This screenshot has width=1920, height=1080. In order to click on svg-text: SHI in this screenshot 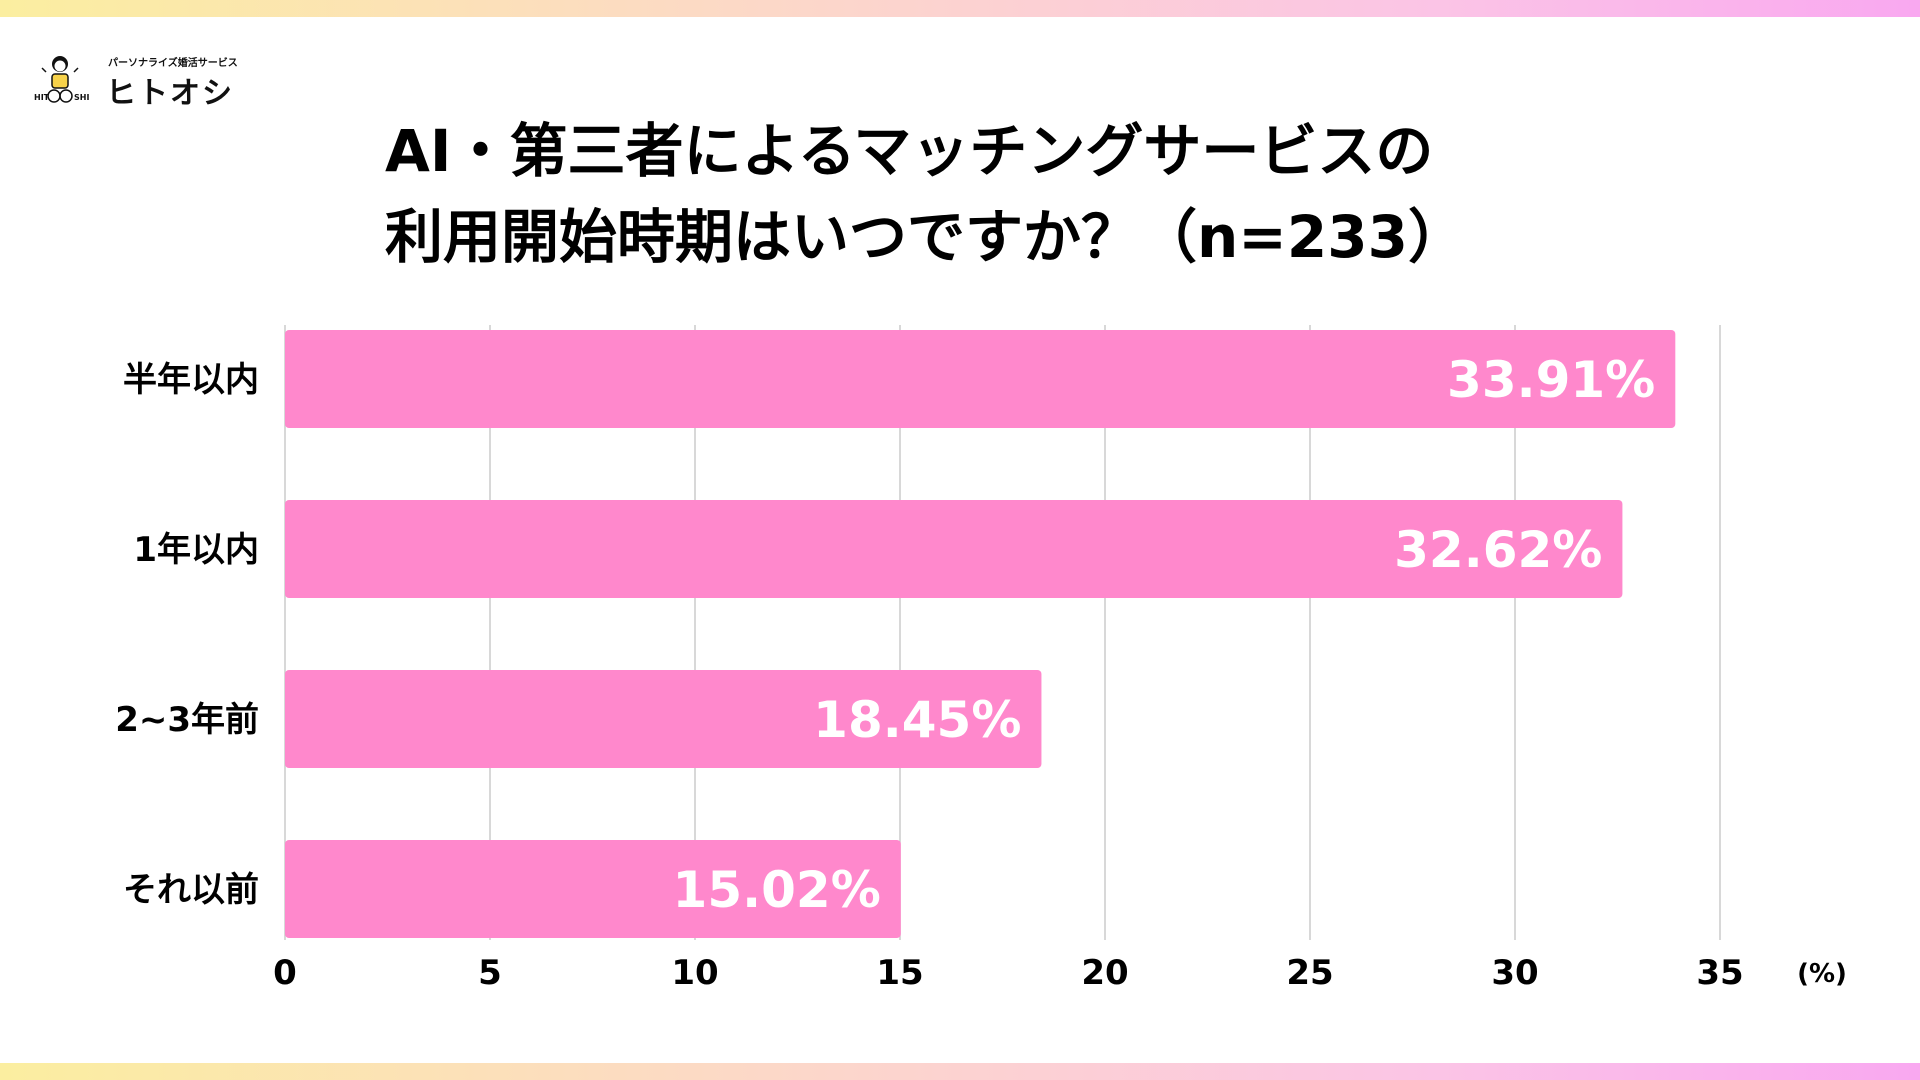, I will do `click(81, 97)`.